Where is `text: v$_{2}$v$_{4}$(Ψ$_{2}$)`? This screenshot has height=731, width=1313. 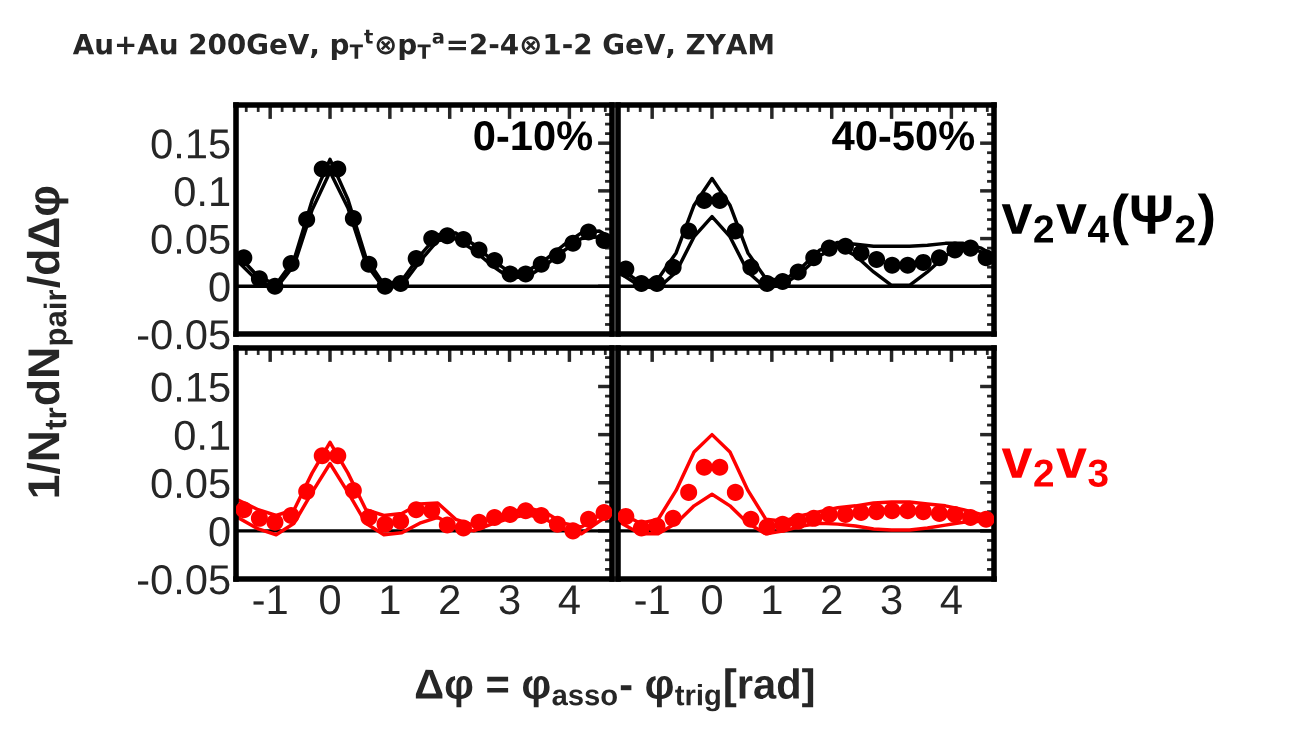
text: v$_{2}$v$_{4}$(Ψ$_{2}$) is located at coordinates (1107, 219).